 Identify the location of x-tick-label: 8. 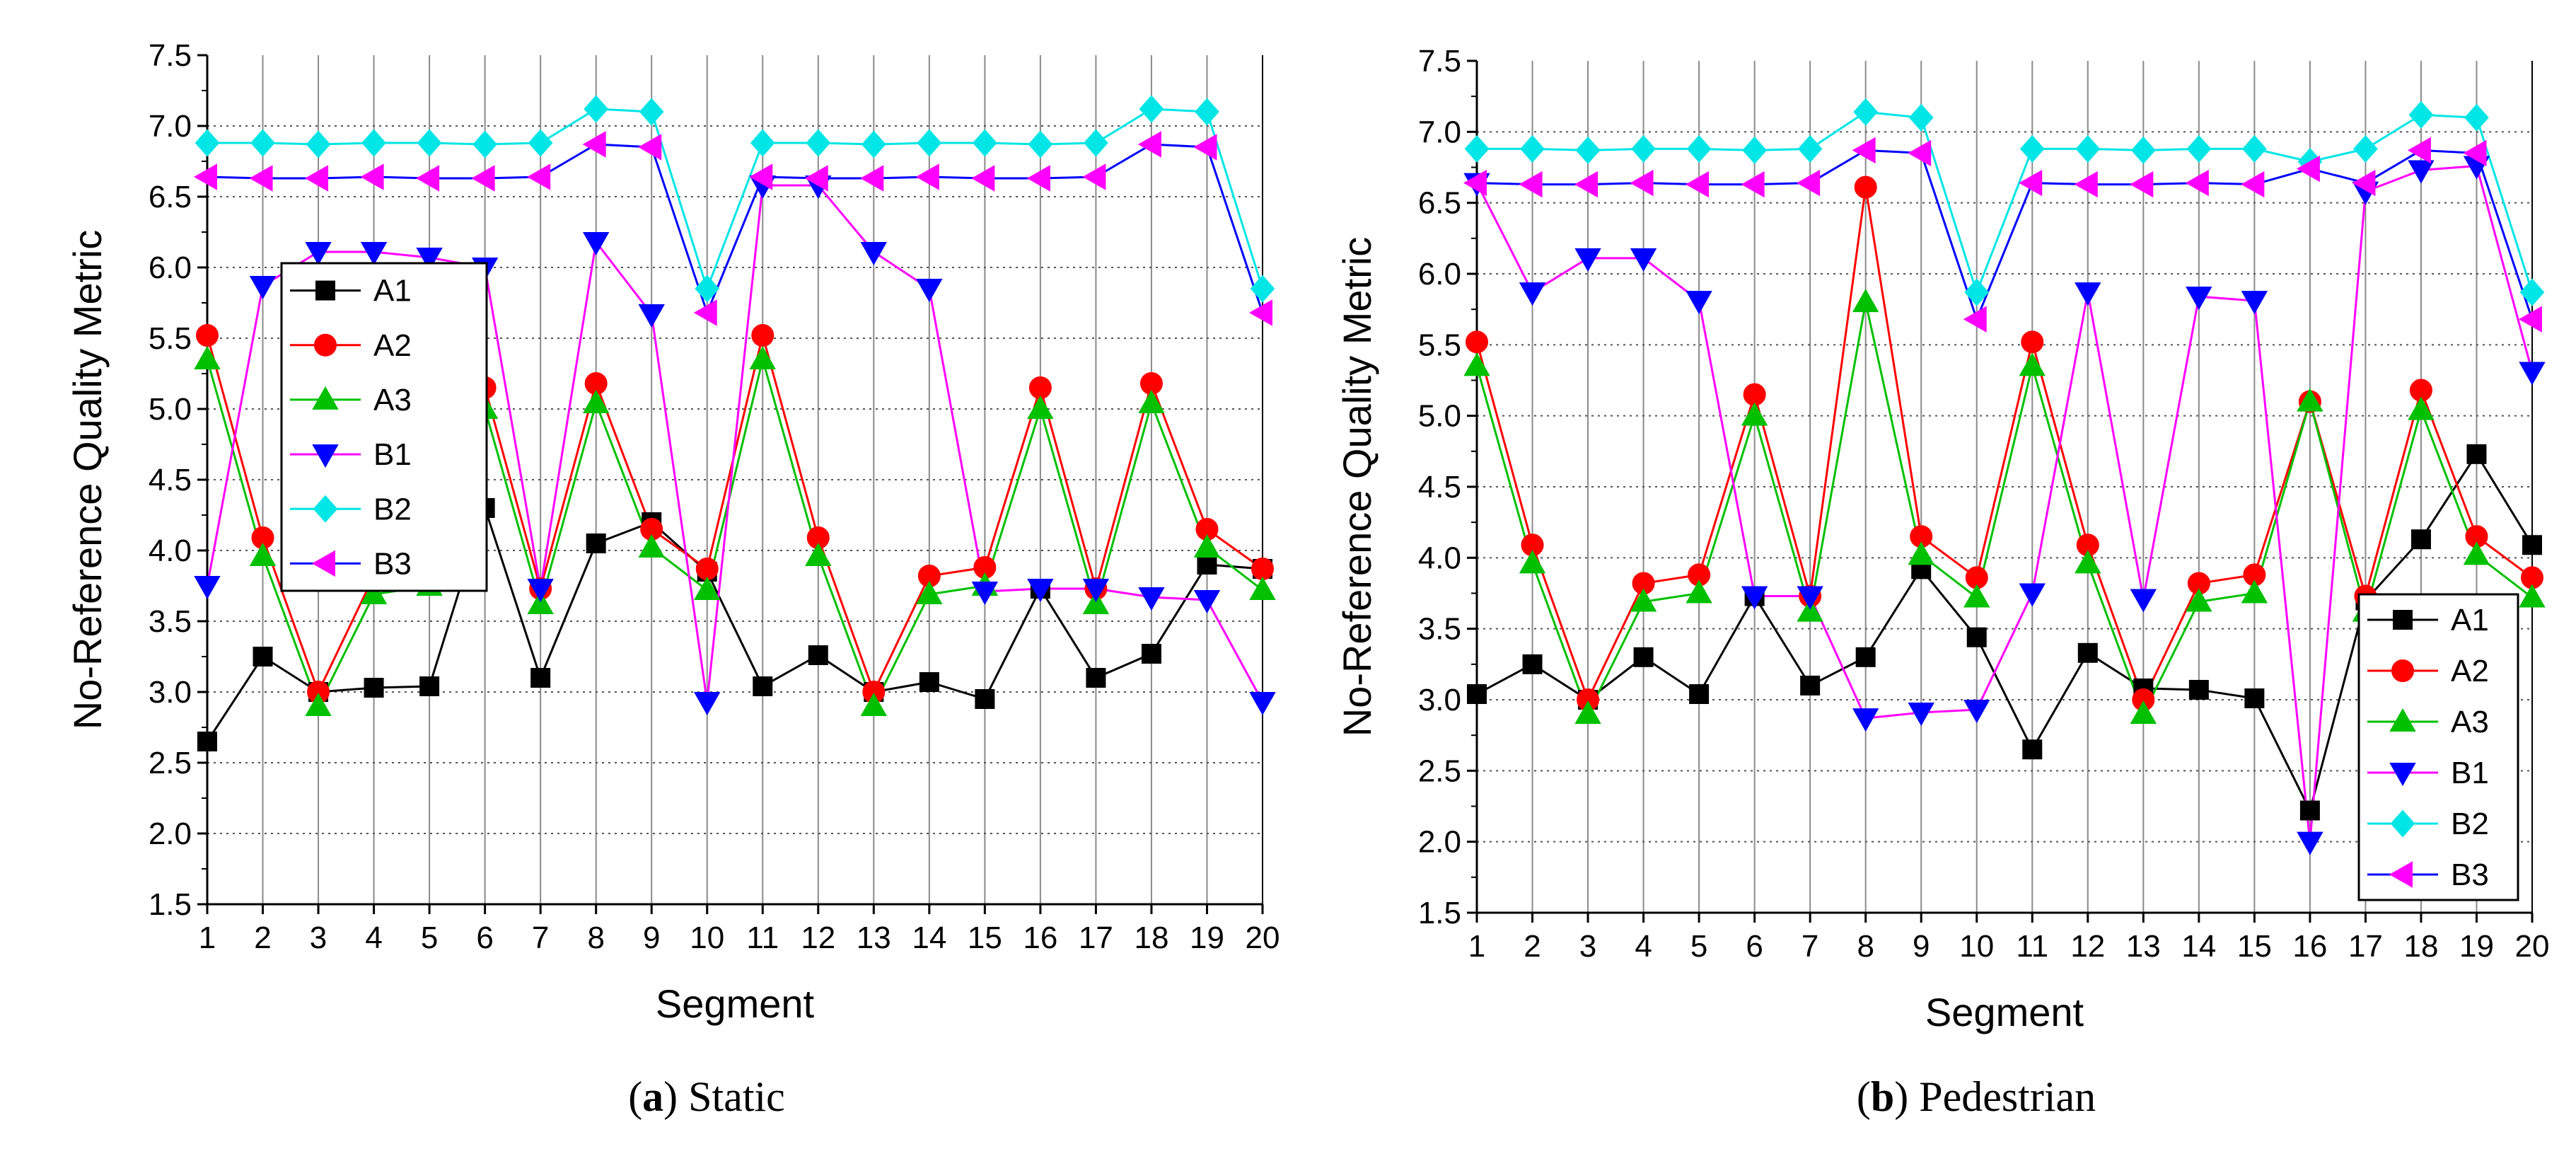
(595, 938).